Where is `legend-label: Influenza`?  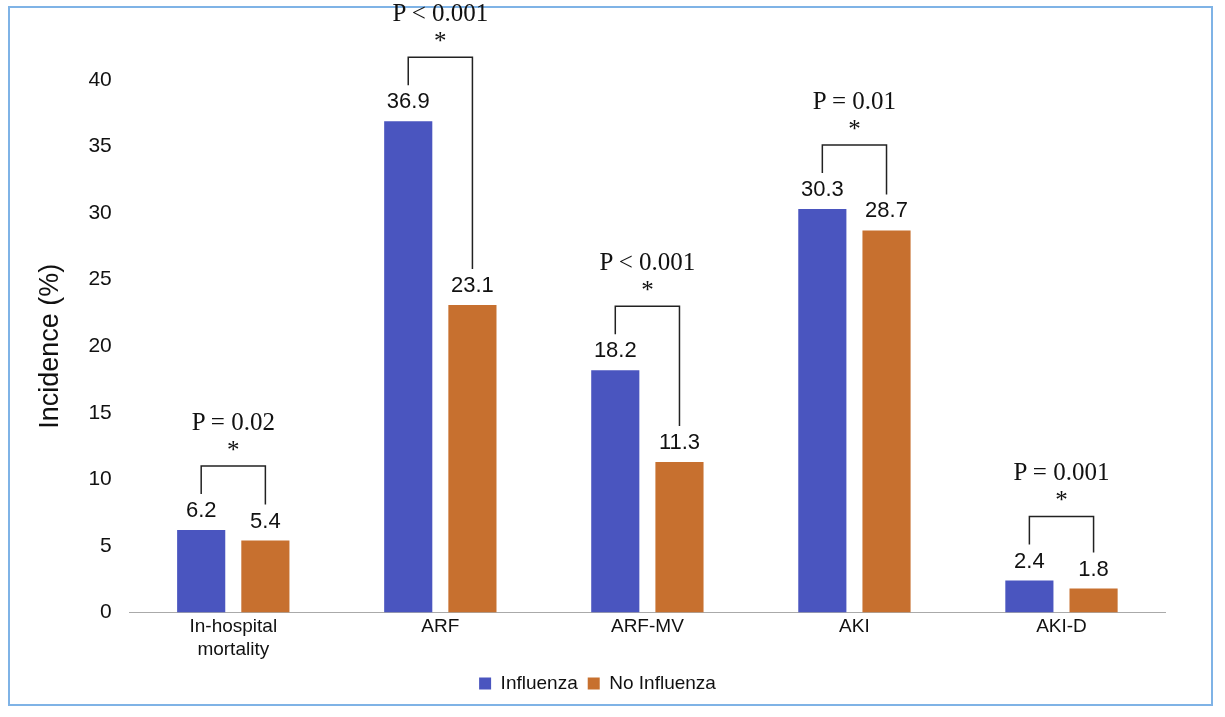 legend-label: Influenza is located at coordinates (539, 682).